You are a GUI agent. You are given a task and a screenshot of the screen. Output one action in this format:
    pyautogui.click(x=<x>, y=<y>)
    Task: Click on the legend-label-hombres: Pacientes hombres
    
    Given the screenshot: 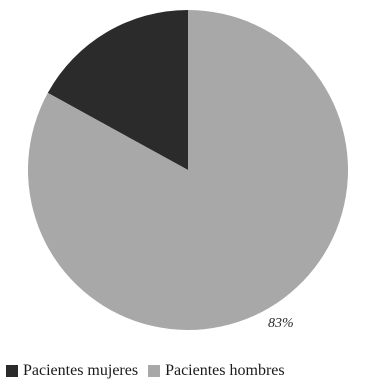 What is the action you would take?
    pyautogui.click(x=225, y=370)
    